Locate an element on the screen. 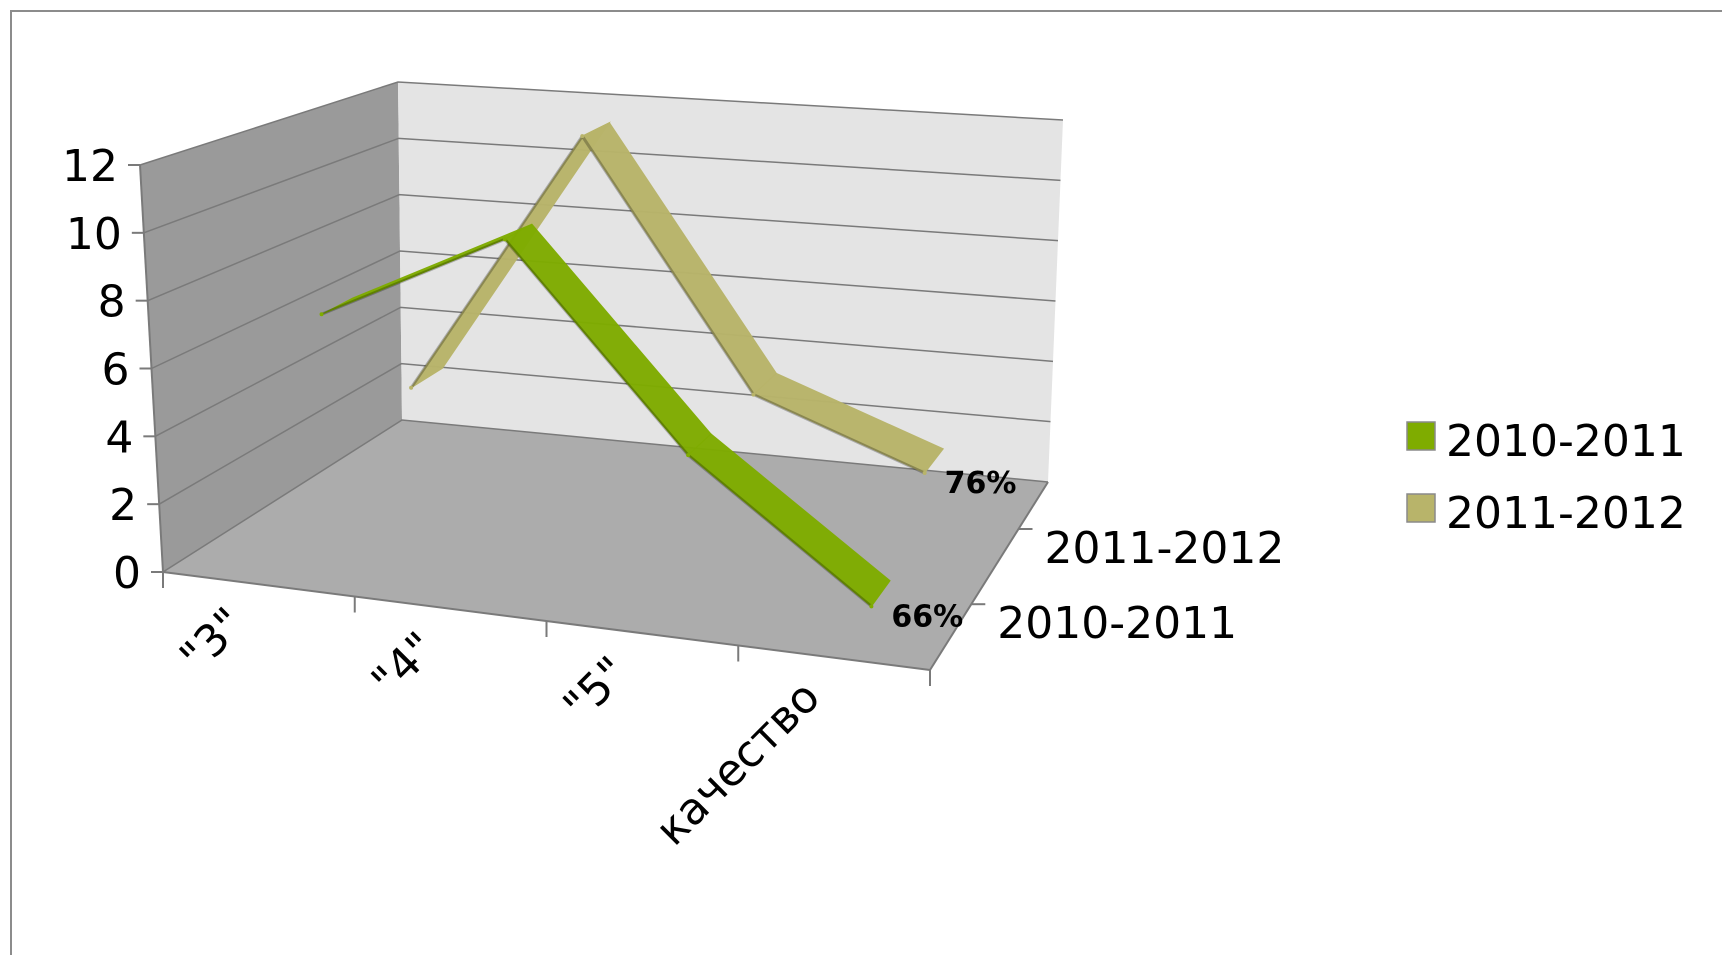 Image resolution: width=1725 pixels, height=957 pixels. y-tick-label: 12 is located at coordinates (90, 166).